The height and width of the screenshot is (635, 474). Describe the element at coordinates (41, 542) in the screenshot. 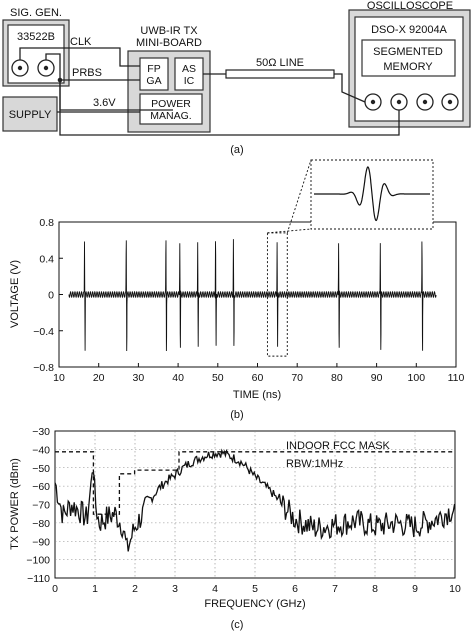

I see `y-tick-label: −90` at that location.